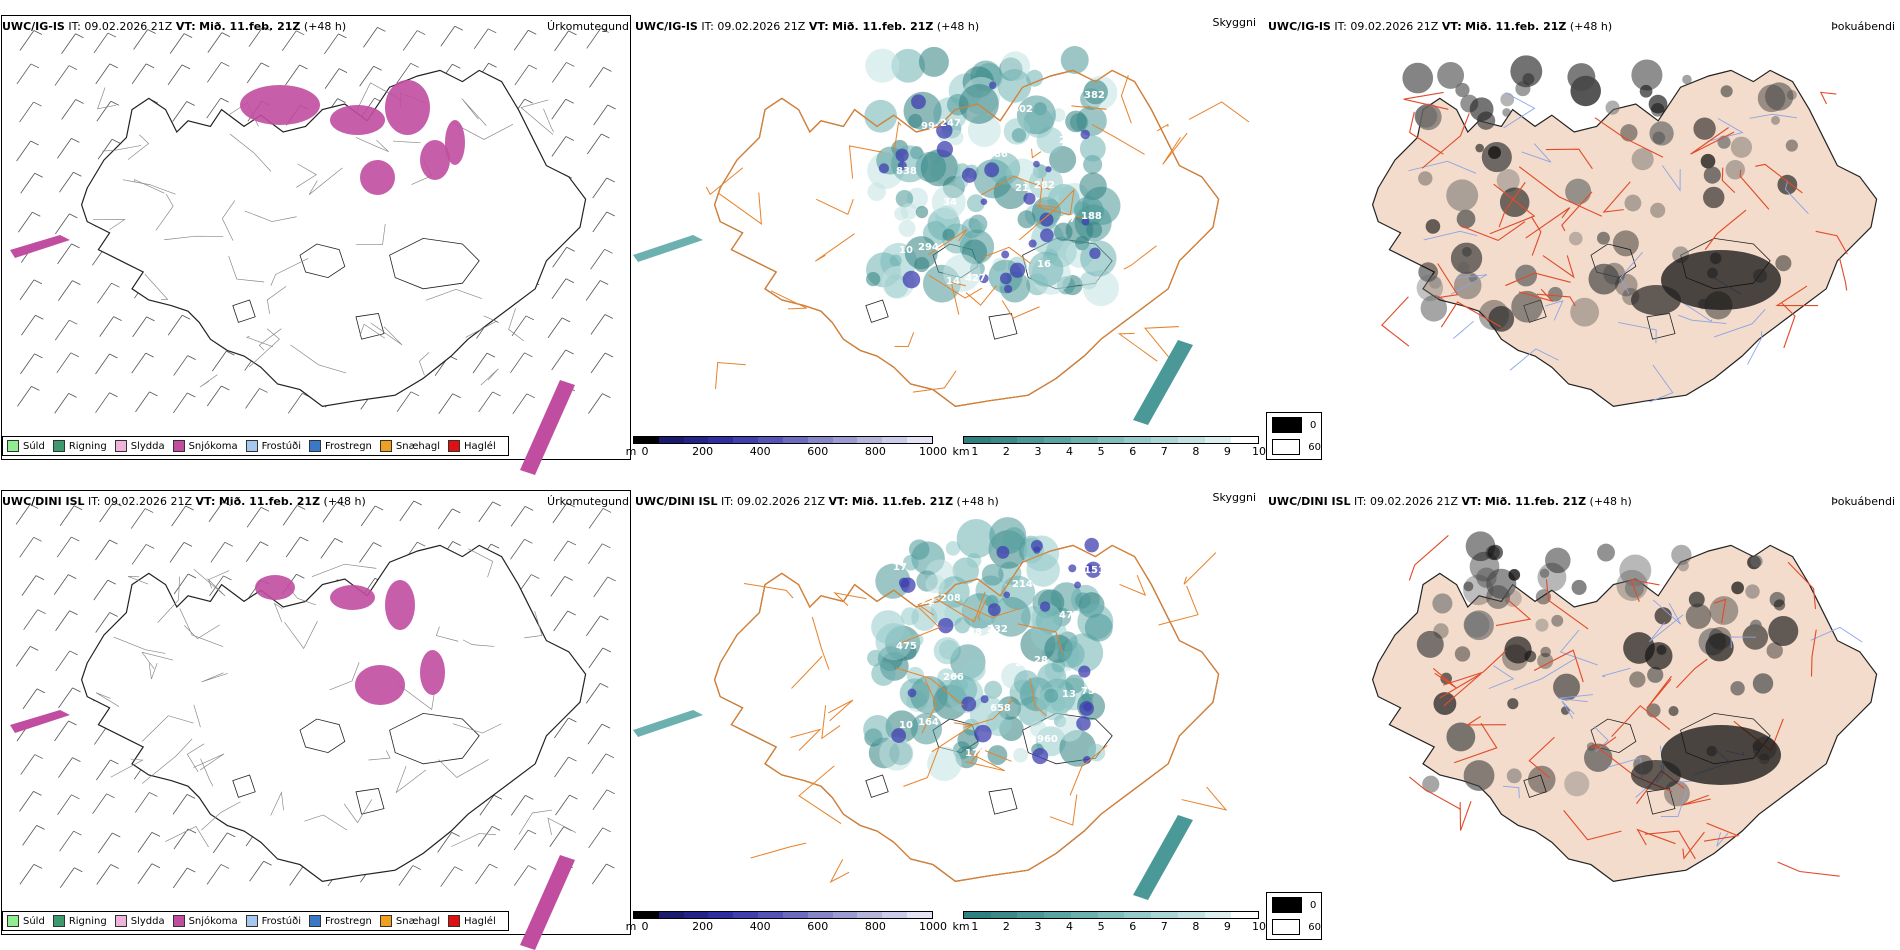 The width and height of the screenshot is (1900, 950). I want to click on legend-label: Súld, so click(34, 446).